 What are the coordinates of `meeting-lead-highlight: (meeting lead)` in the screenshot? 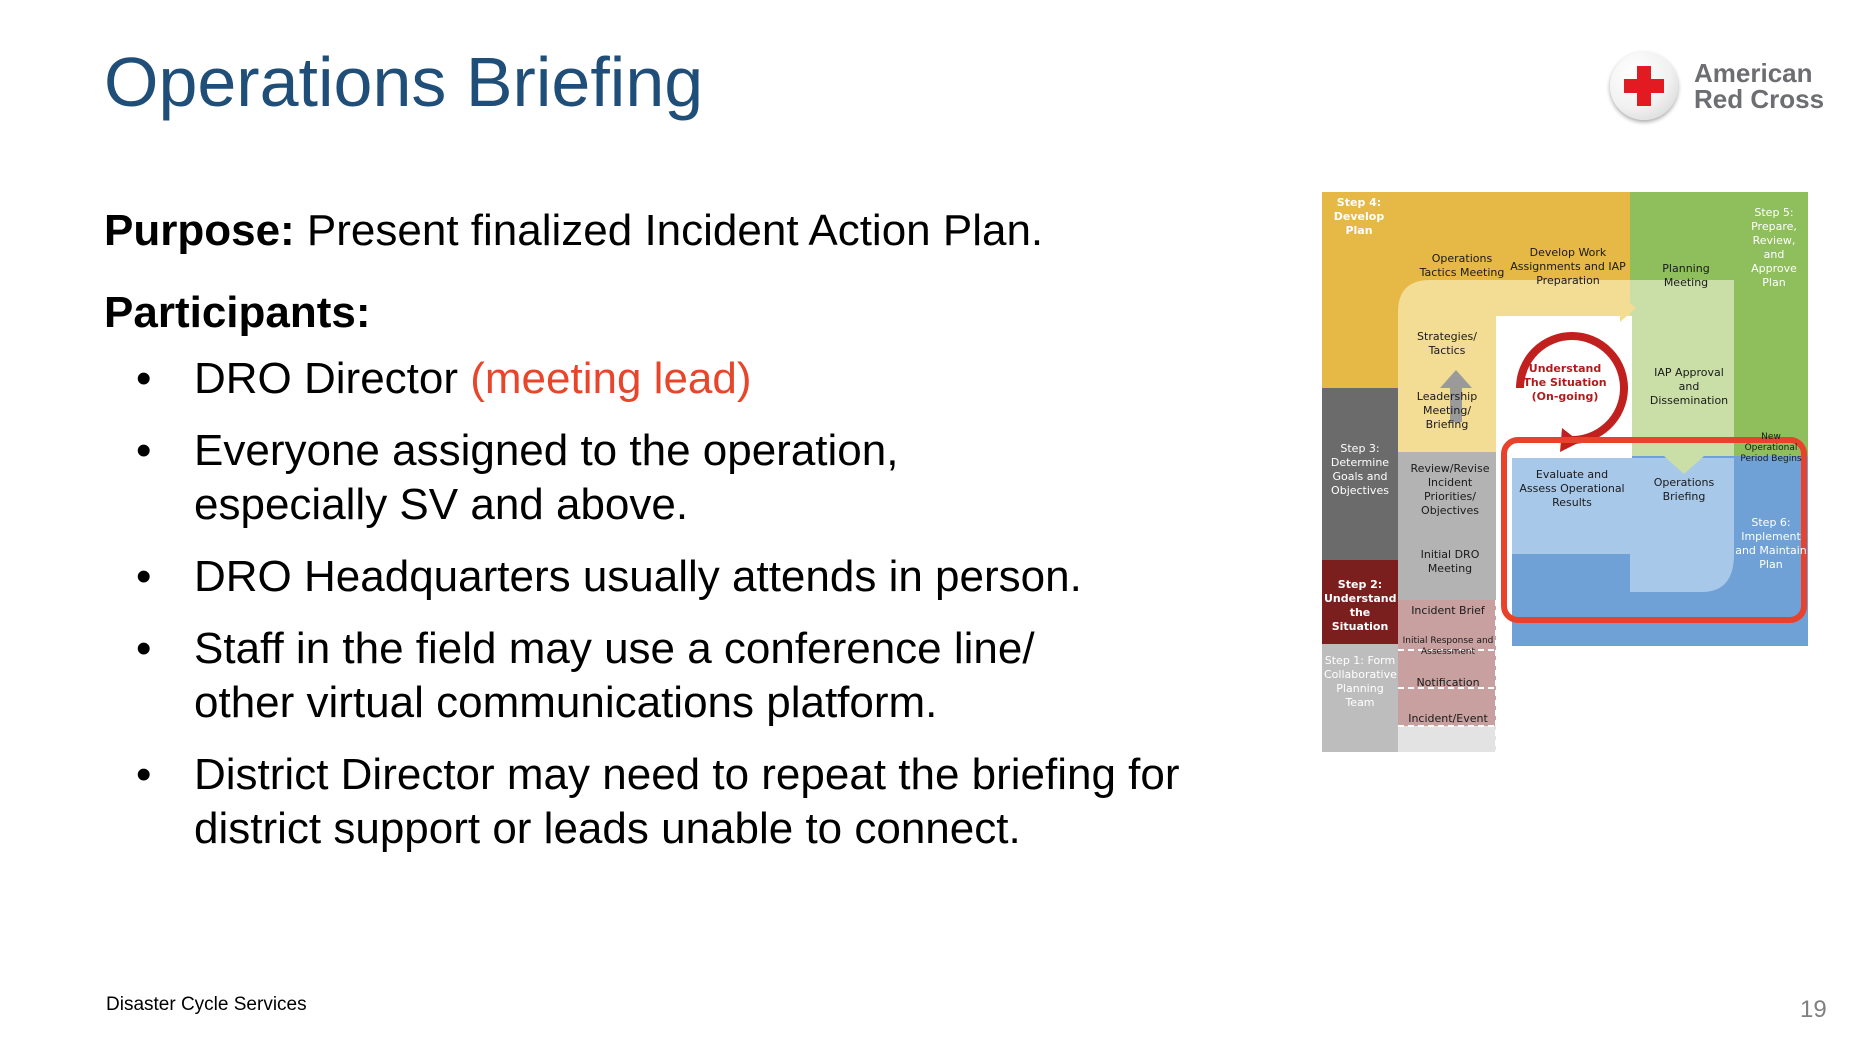 It's located at (611, 378).